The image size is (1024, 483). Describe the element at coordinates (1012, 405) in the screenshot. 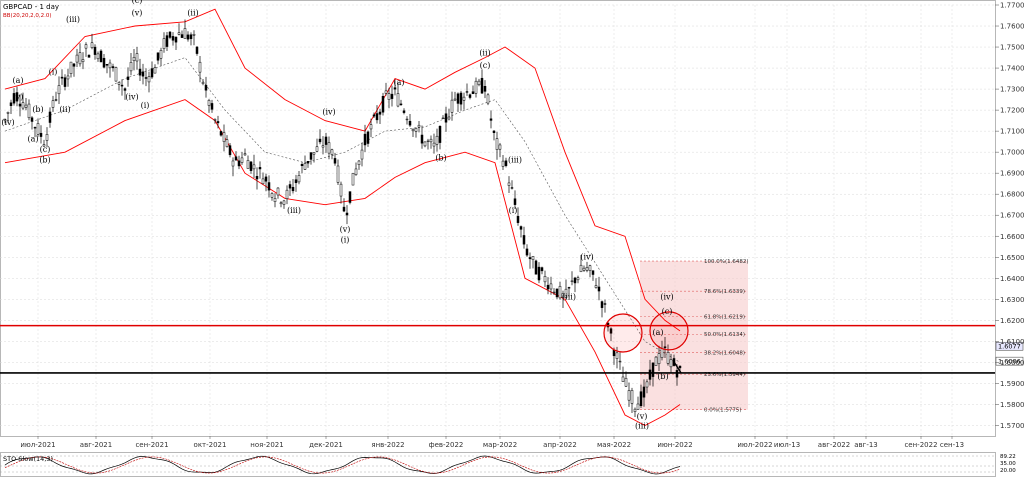

I see `y-tick-label: 1.5800` at that location.